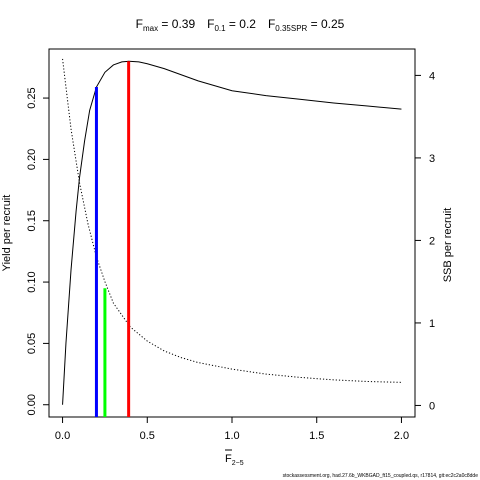  Describe the element at coordinates (210, 24) in the screenshot. I see `f01-label: F` at that location.